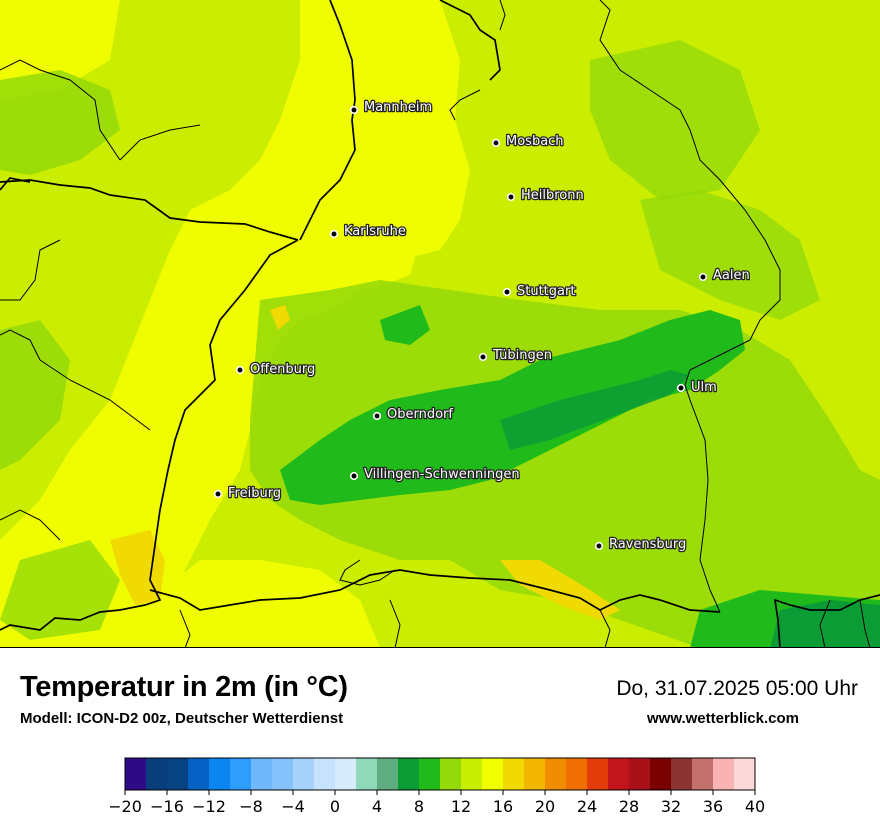 This screenshot has width=880, height=830. What do you see at coordinates (420, 414) in the screenshot?
I see `city-label-oberndorf: Oberndorf` at bounding box center [420, 414].